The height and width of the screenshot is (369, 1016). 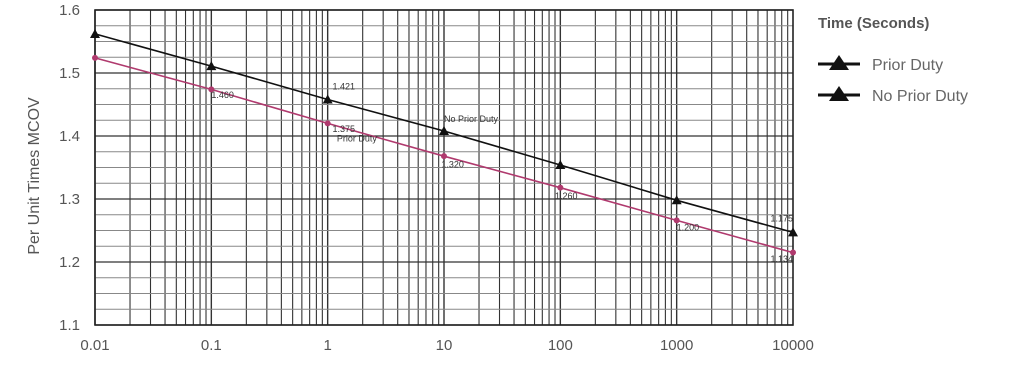 I want to click on x-tick-label: 10, so click(x=444, y=345).